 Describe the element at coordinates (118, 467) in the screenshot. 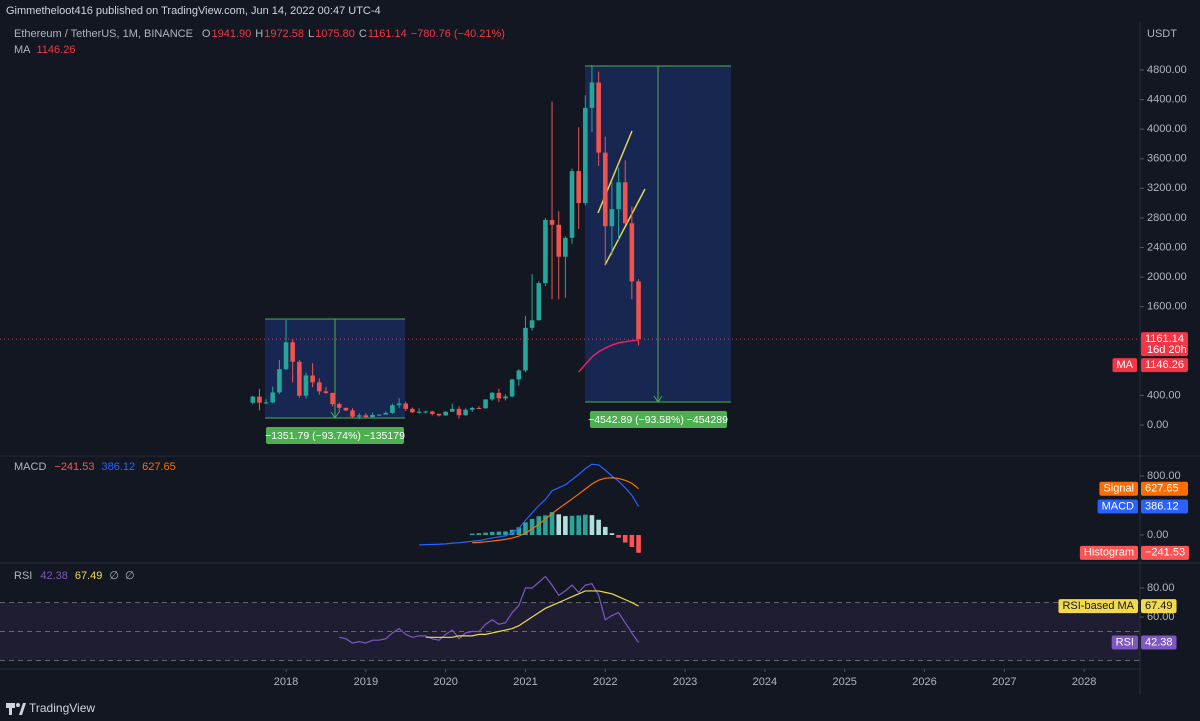

I see `legend-value: 386.12` at that location.